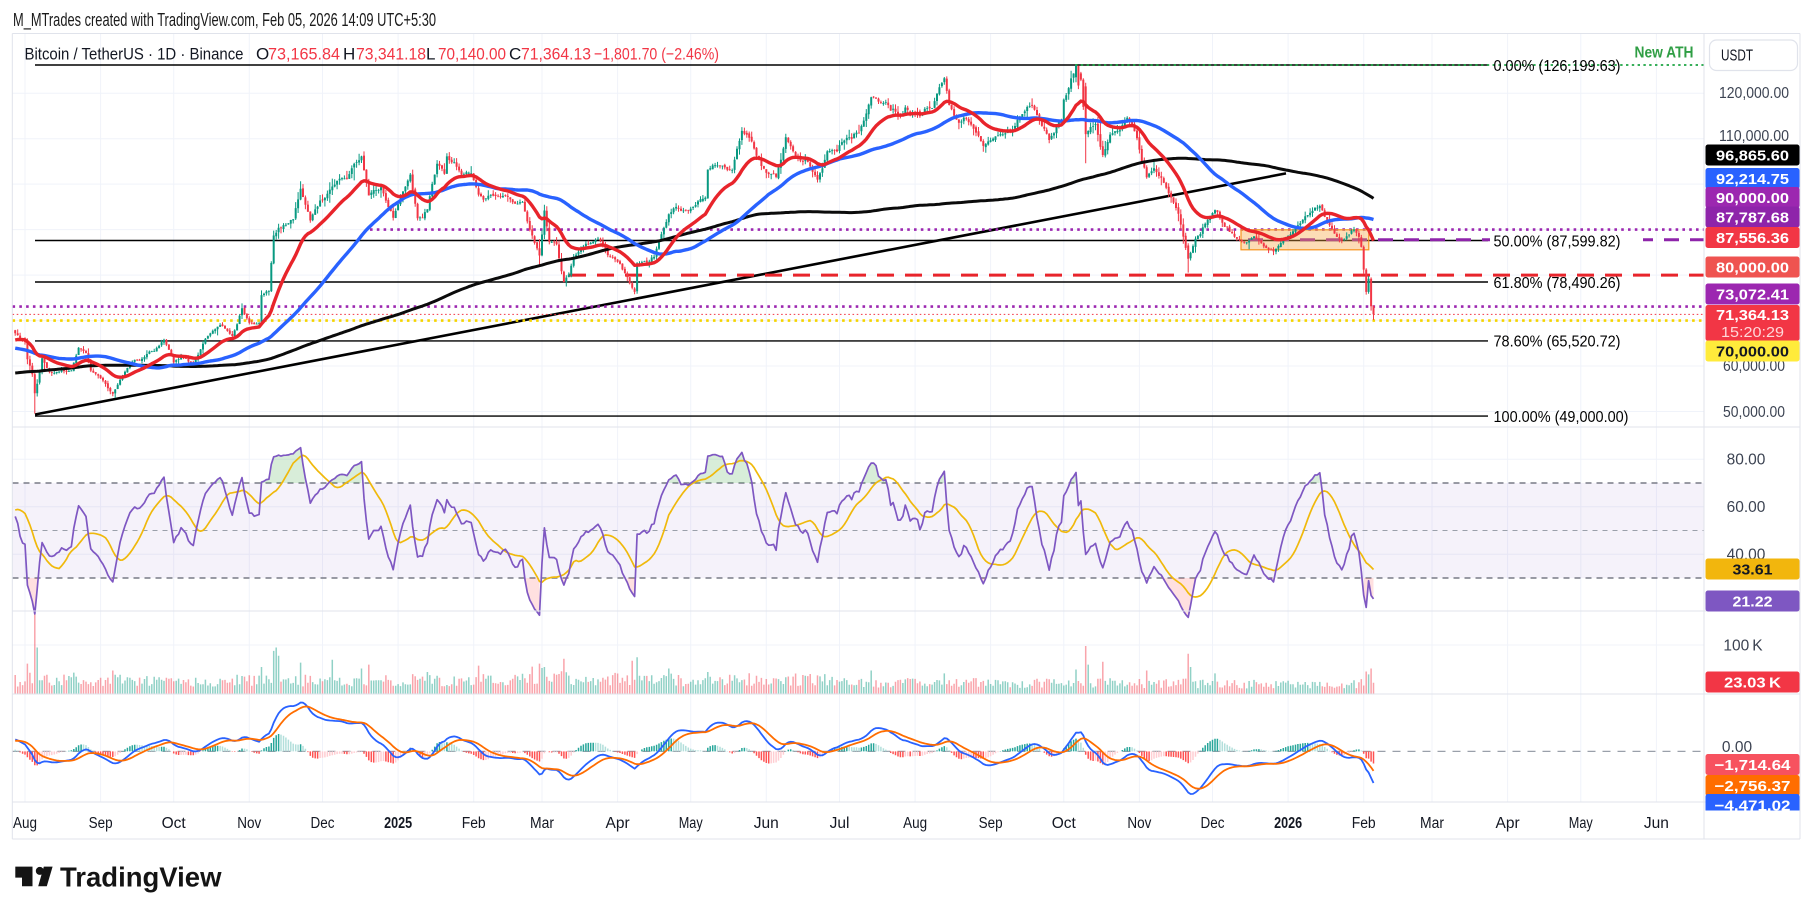 Image resolution: width=1814 pixels, height=915 pixels. Describe the element at coordinates (1753, 569) in the screenshot. I see `svg-text: 33.61` at that location.